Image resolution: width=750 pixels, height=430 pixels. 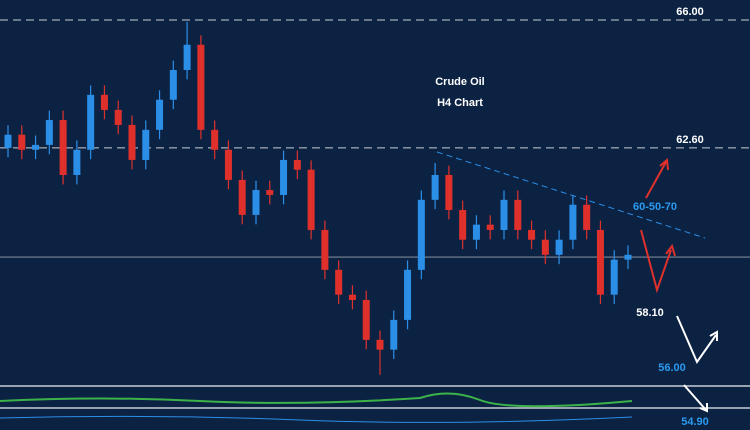 What do you see at coordinates (679, 285) in the screenshot?
I see `arrows` at bounding box center [679, 285].